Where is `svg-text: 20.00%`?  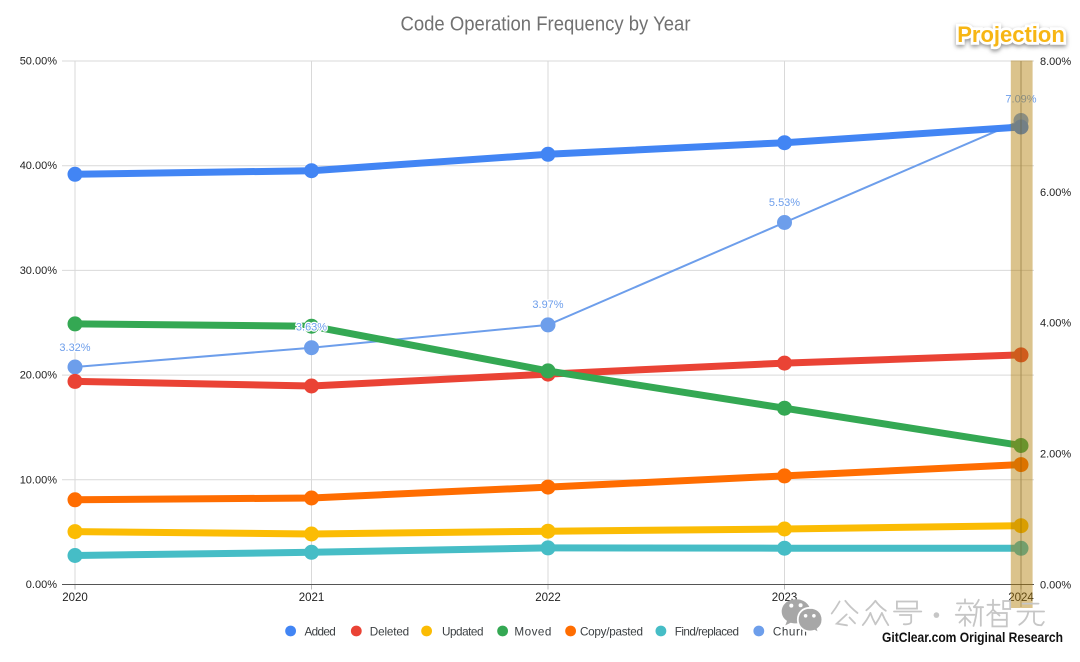 svg-text: 20.00% is located at coordinates (39, 376).